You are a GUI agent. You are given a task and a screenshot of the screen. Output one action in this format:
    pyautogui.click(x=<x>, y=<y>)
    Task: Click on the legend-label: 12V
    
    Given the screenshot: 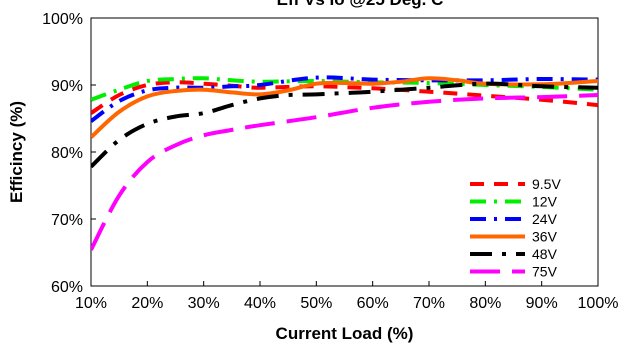 What is the action you would take?
    pyautogui.click(x=545, y=202)
    